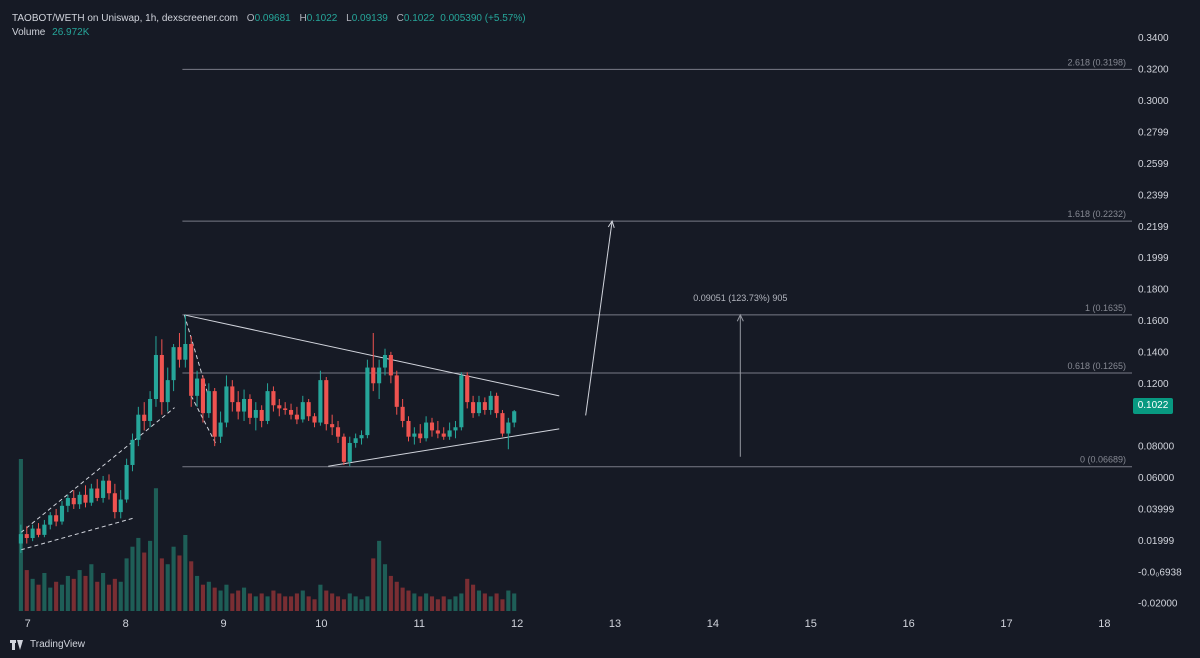 This screenshot has height=658, width=1200. I want to click on time-axis: 7 8 9 10 11 12 13 14 15 16 17 18, so click(568, 624).